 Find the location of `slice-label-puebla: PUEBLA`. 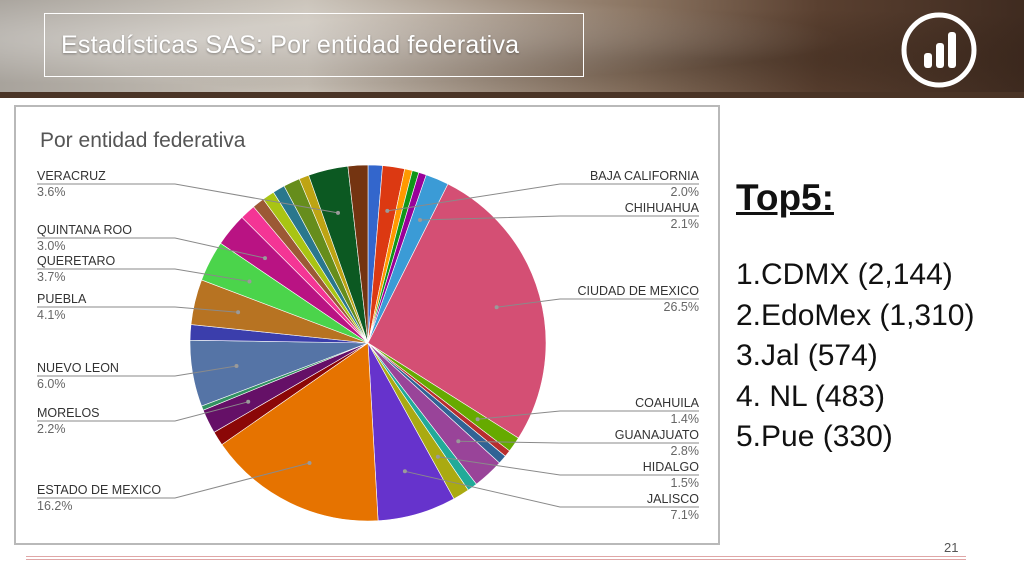

slice-label-puebla: PUEBLA is located at coordinates (62, 299).